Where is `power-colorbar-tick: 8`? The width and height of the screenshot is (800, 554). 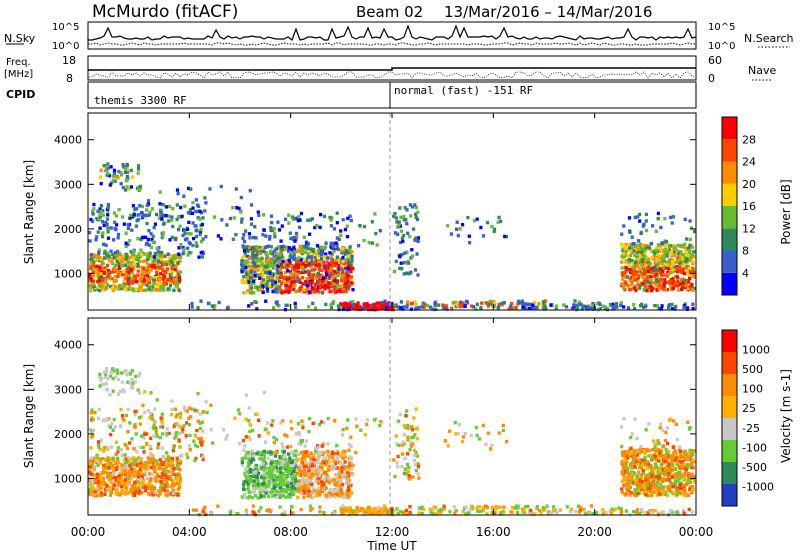
power-colorbar-tick: 8 is located at coordinates (745, 251).